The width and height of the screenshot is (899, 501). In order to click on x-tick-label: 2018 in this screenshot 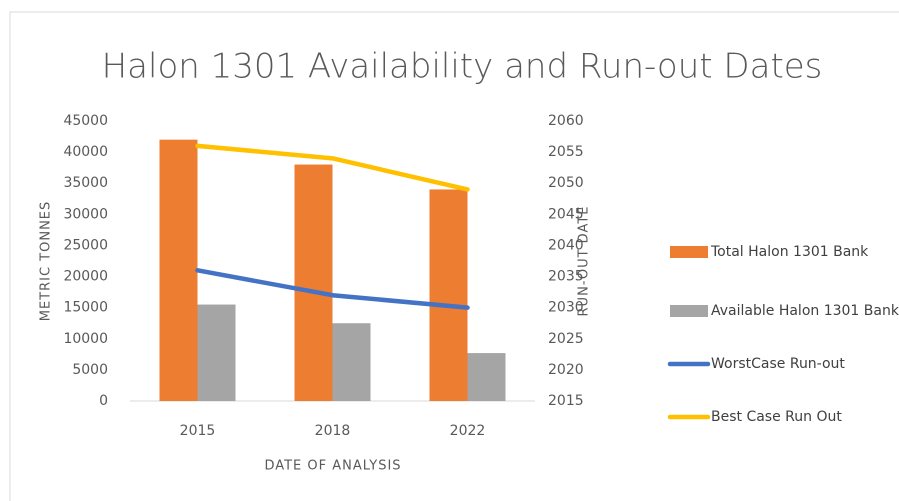, I will do `click(333, 431)`.